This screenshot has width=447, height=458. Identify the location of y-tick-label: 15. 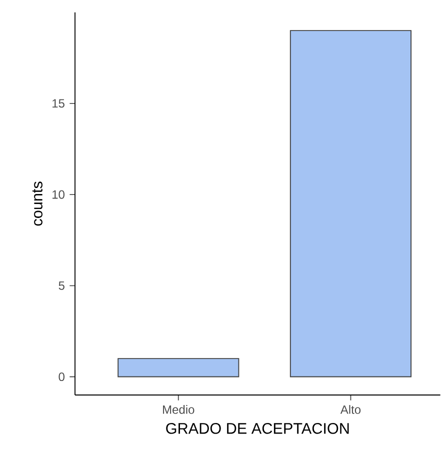
(58, 103).